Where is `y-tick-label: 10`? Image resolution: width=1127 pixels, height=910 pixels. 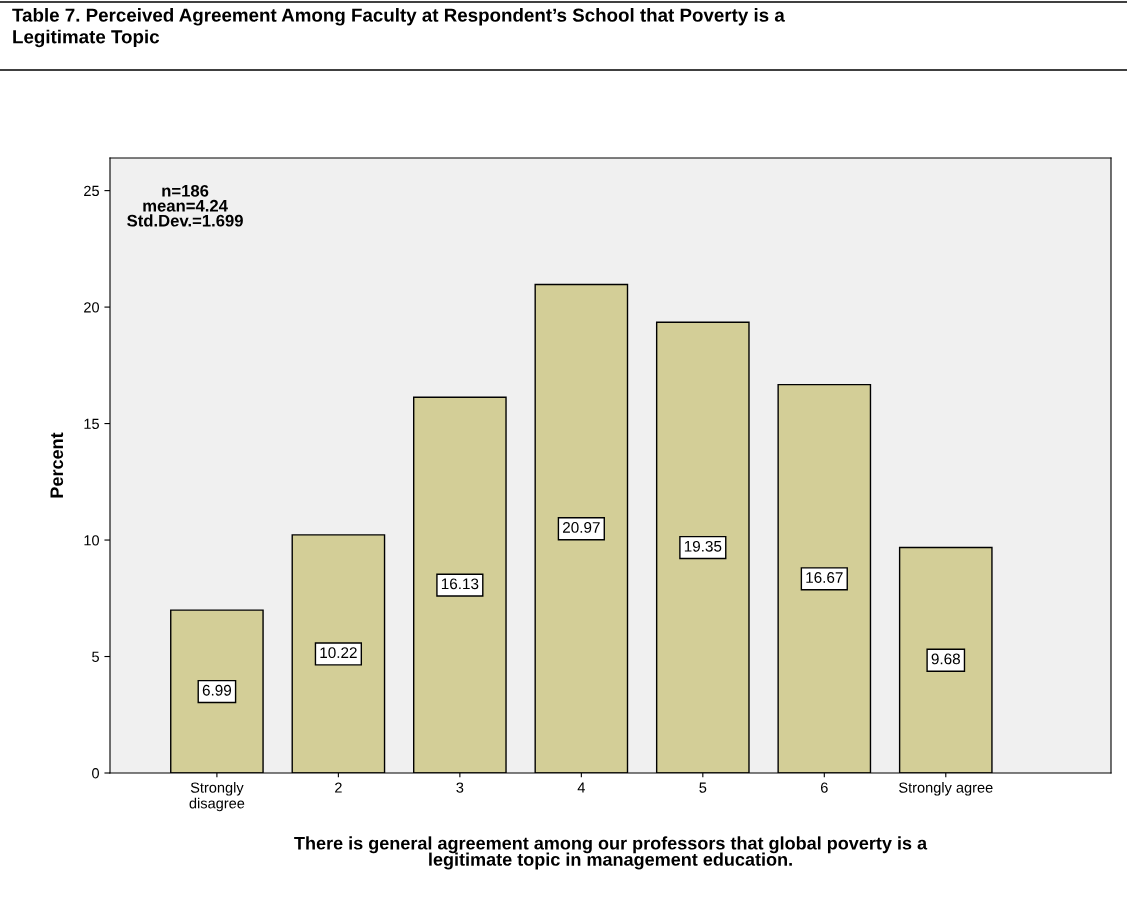 y-tick-label: 10 is located at coordinates (92, 540).